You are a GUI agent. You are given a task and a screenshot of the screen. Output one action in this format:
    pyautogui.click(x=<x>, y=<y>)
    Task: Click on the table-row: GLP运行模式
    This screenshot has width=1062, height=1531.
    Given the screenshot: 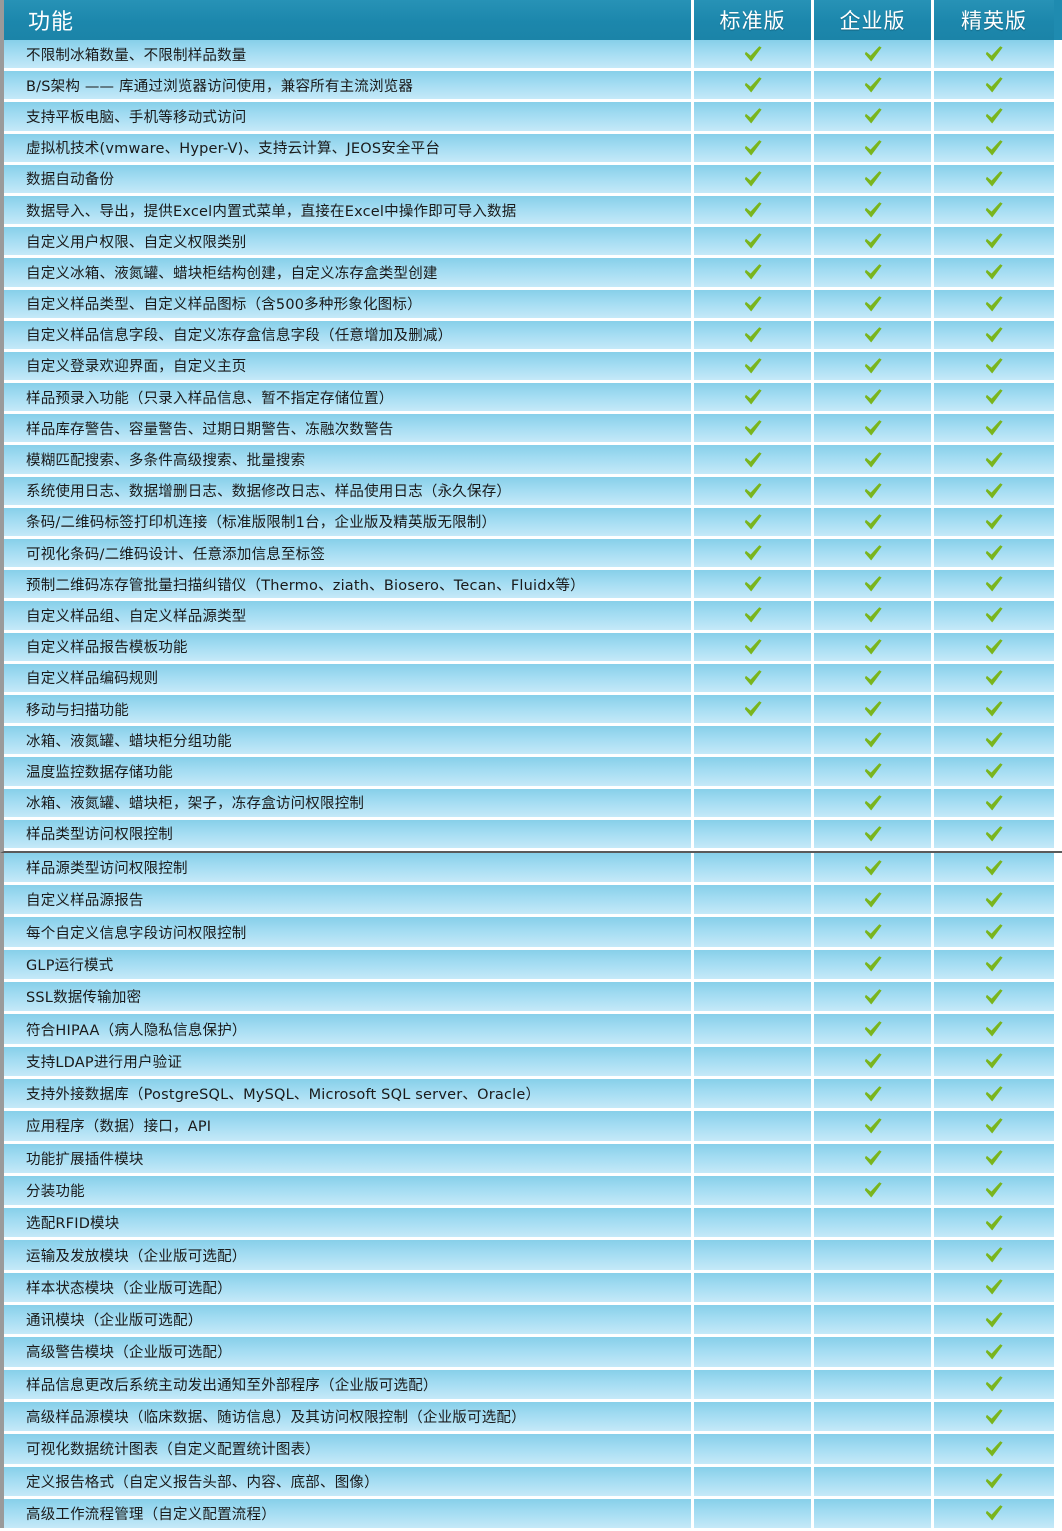 What is the action you would take?
    pyautogui.click(x=533, y=964)
    